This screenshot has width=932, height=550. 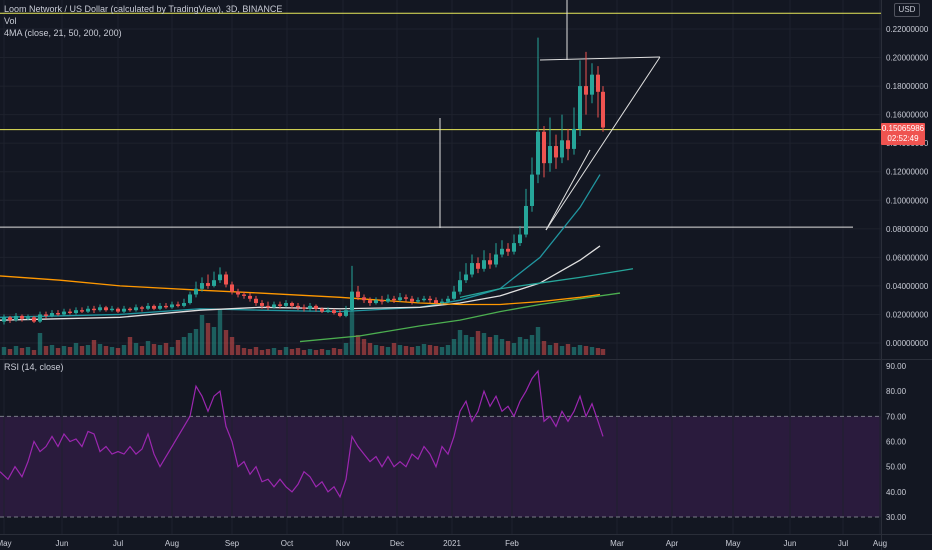 I want to click on rsi-axis-labels: 90.00 80.00 70.00 60.00 50.00 40.00 30.00, so click(x=896, y=442).